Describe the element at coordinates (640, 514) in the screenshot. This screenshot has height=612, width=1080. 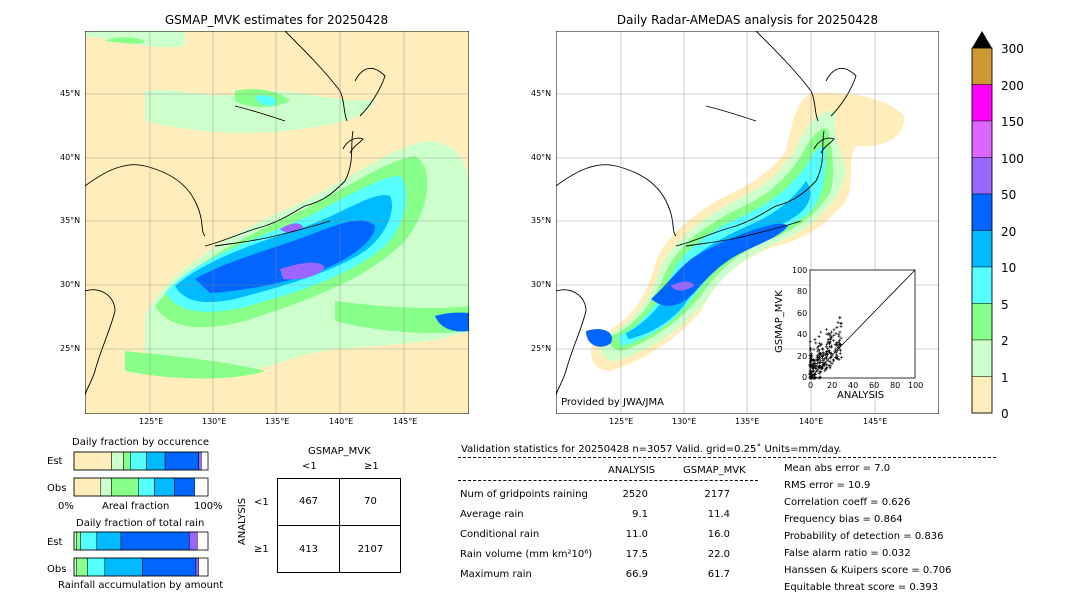
I see `validation-analysis-value: 9.1` at that location.